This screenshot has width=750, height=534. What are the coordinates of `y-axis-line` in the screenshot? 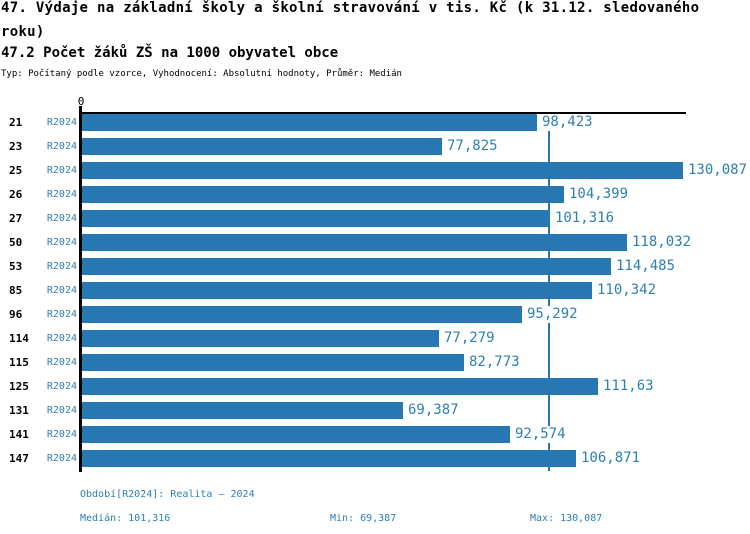 It's located at (80, 289).